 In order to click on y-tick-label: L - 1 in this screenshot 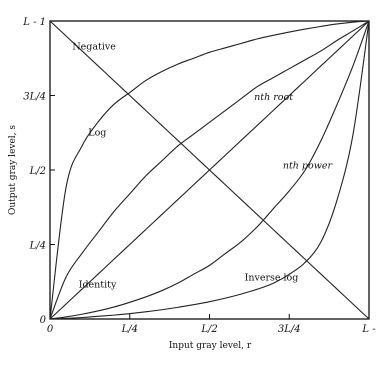, I will do `click(34, 22)`.